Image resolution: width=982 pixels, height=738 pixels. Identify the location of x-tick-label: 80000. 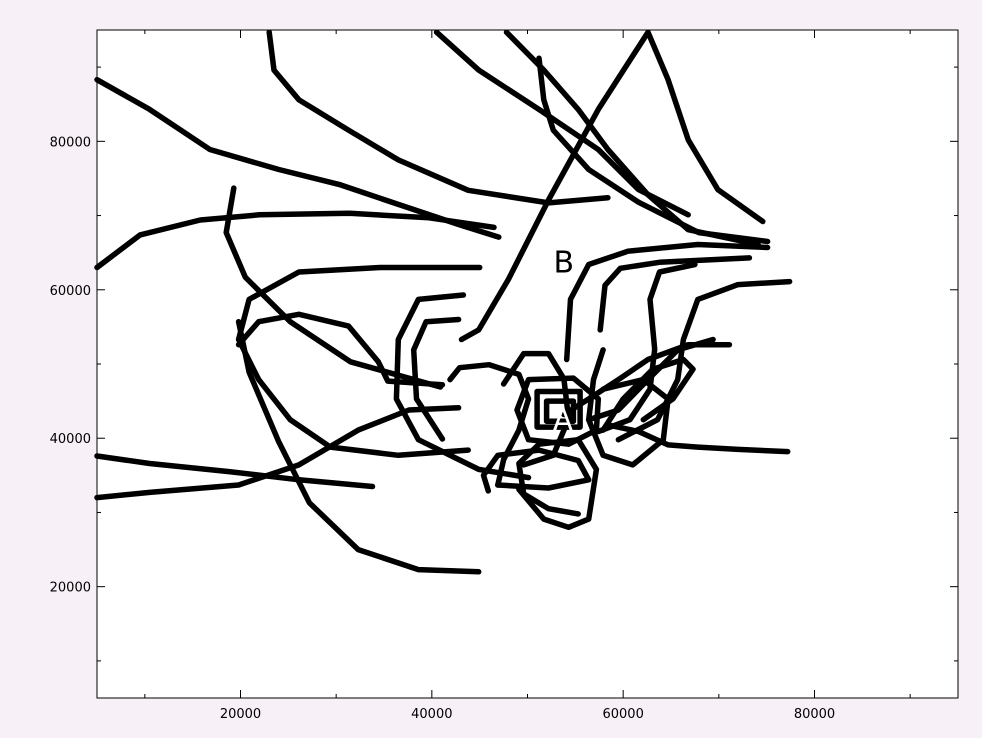
(814, 714).